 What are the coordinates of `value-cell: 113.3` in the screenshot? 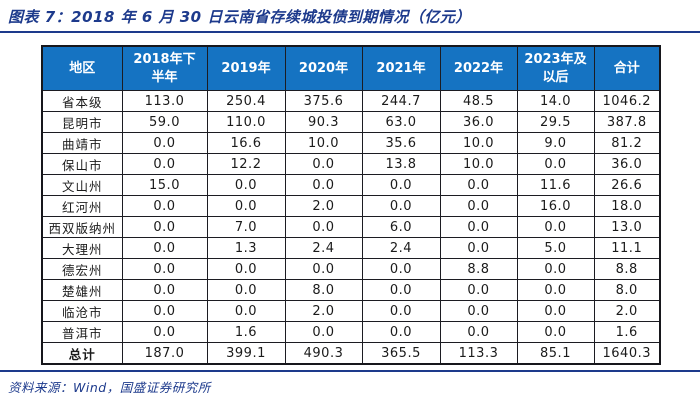 It's located at (478, 353).